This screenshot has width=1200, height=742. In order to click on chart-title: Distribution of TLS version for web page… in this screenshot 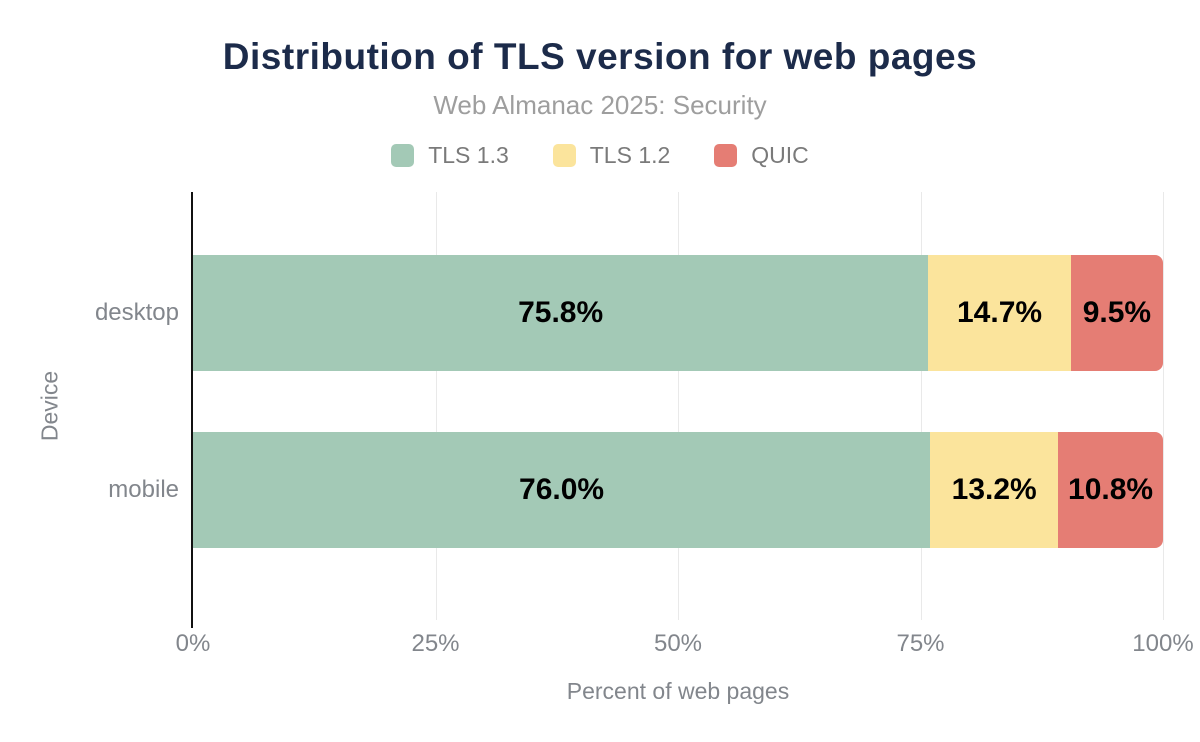, I will do `click(600, 56)`.